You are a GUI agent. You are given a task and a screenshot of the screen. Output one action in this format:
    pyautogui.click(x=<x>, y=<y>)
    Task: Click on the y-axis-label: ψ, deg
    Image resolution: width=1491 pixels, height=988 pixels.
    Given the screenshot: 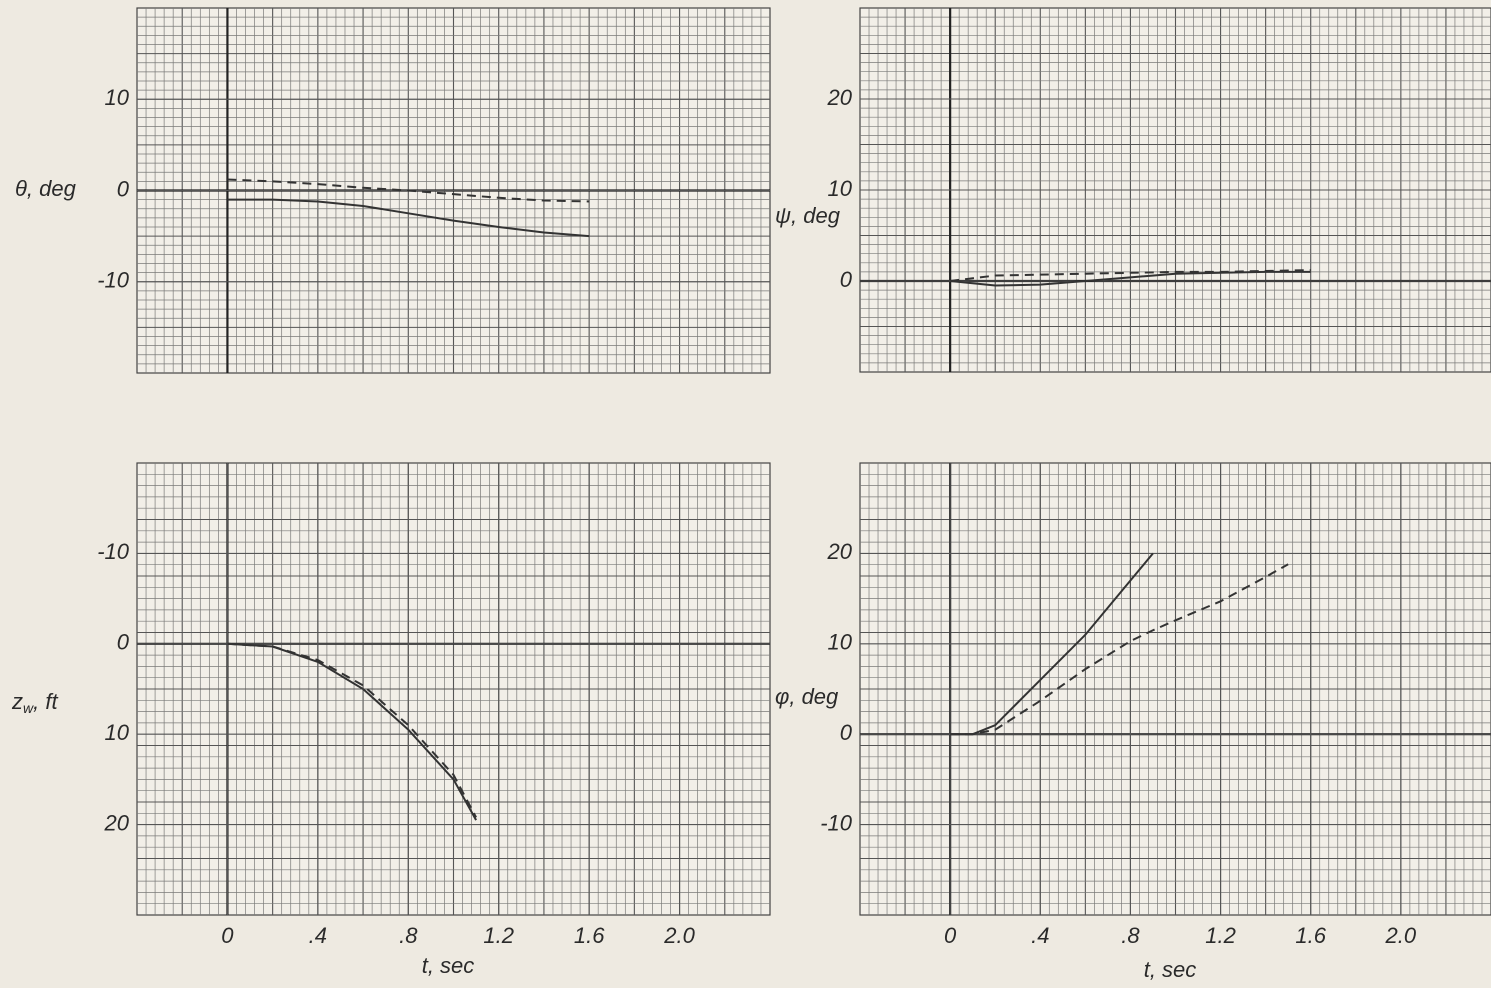 What is the action you would take?
    pyautogui.click(x=808, y=215)
    